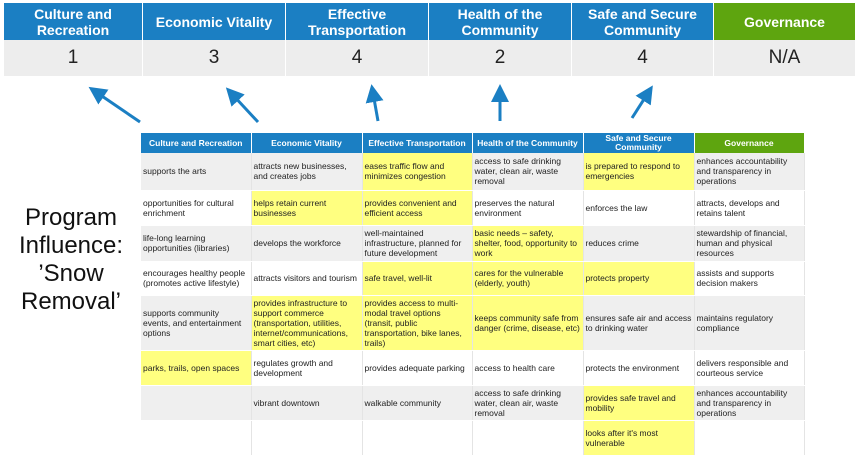  I want to click on column-header: Safe and Secure Community, so click(639, 143).